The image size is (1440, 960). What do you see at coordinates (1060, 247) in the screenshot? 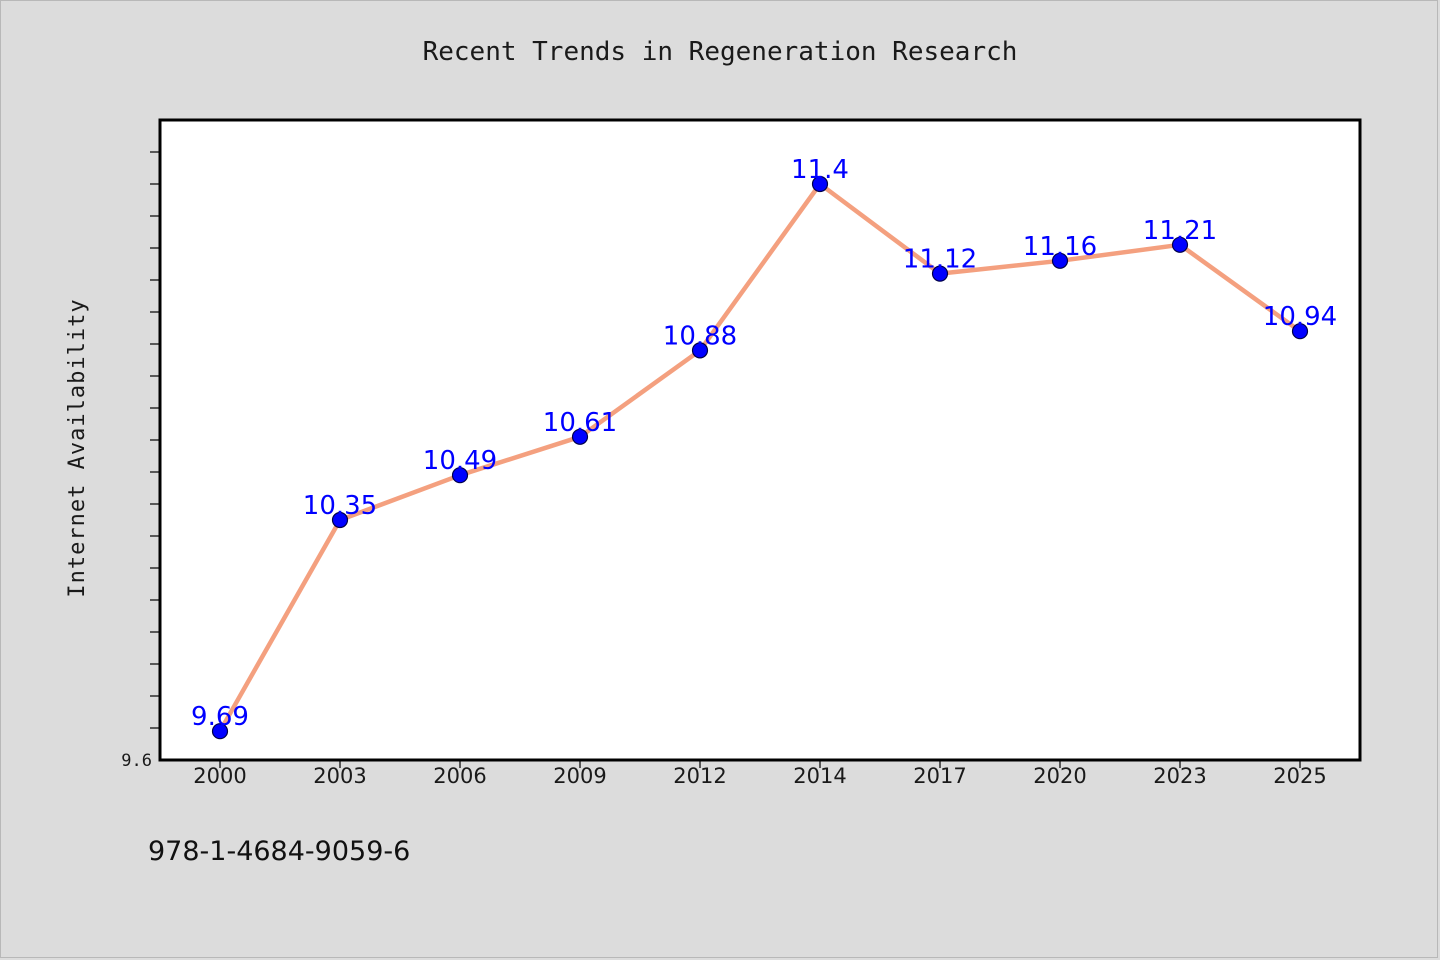
I see `data-label: 11.16` at bounding box center [1060, 247].